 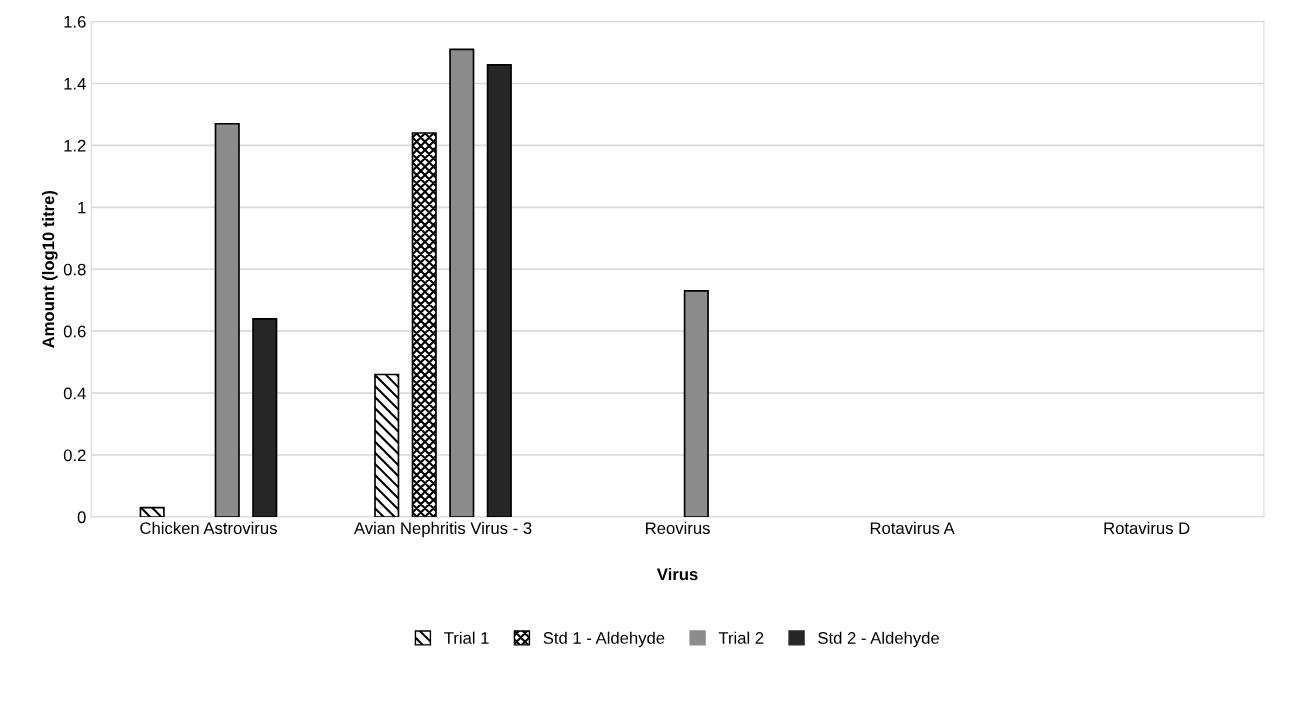 I want to click on y-tick-label: 1.2, so click(x=75, y=145).